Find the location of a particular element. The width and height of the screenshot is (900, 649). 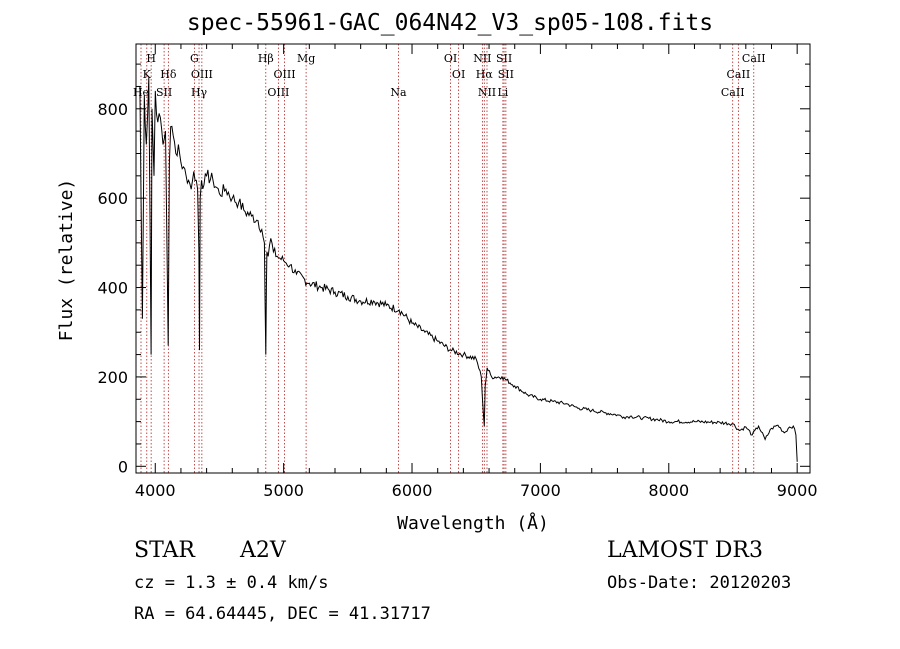

y-tick-label: 600 is located at coordinates (112, 198).